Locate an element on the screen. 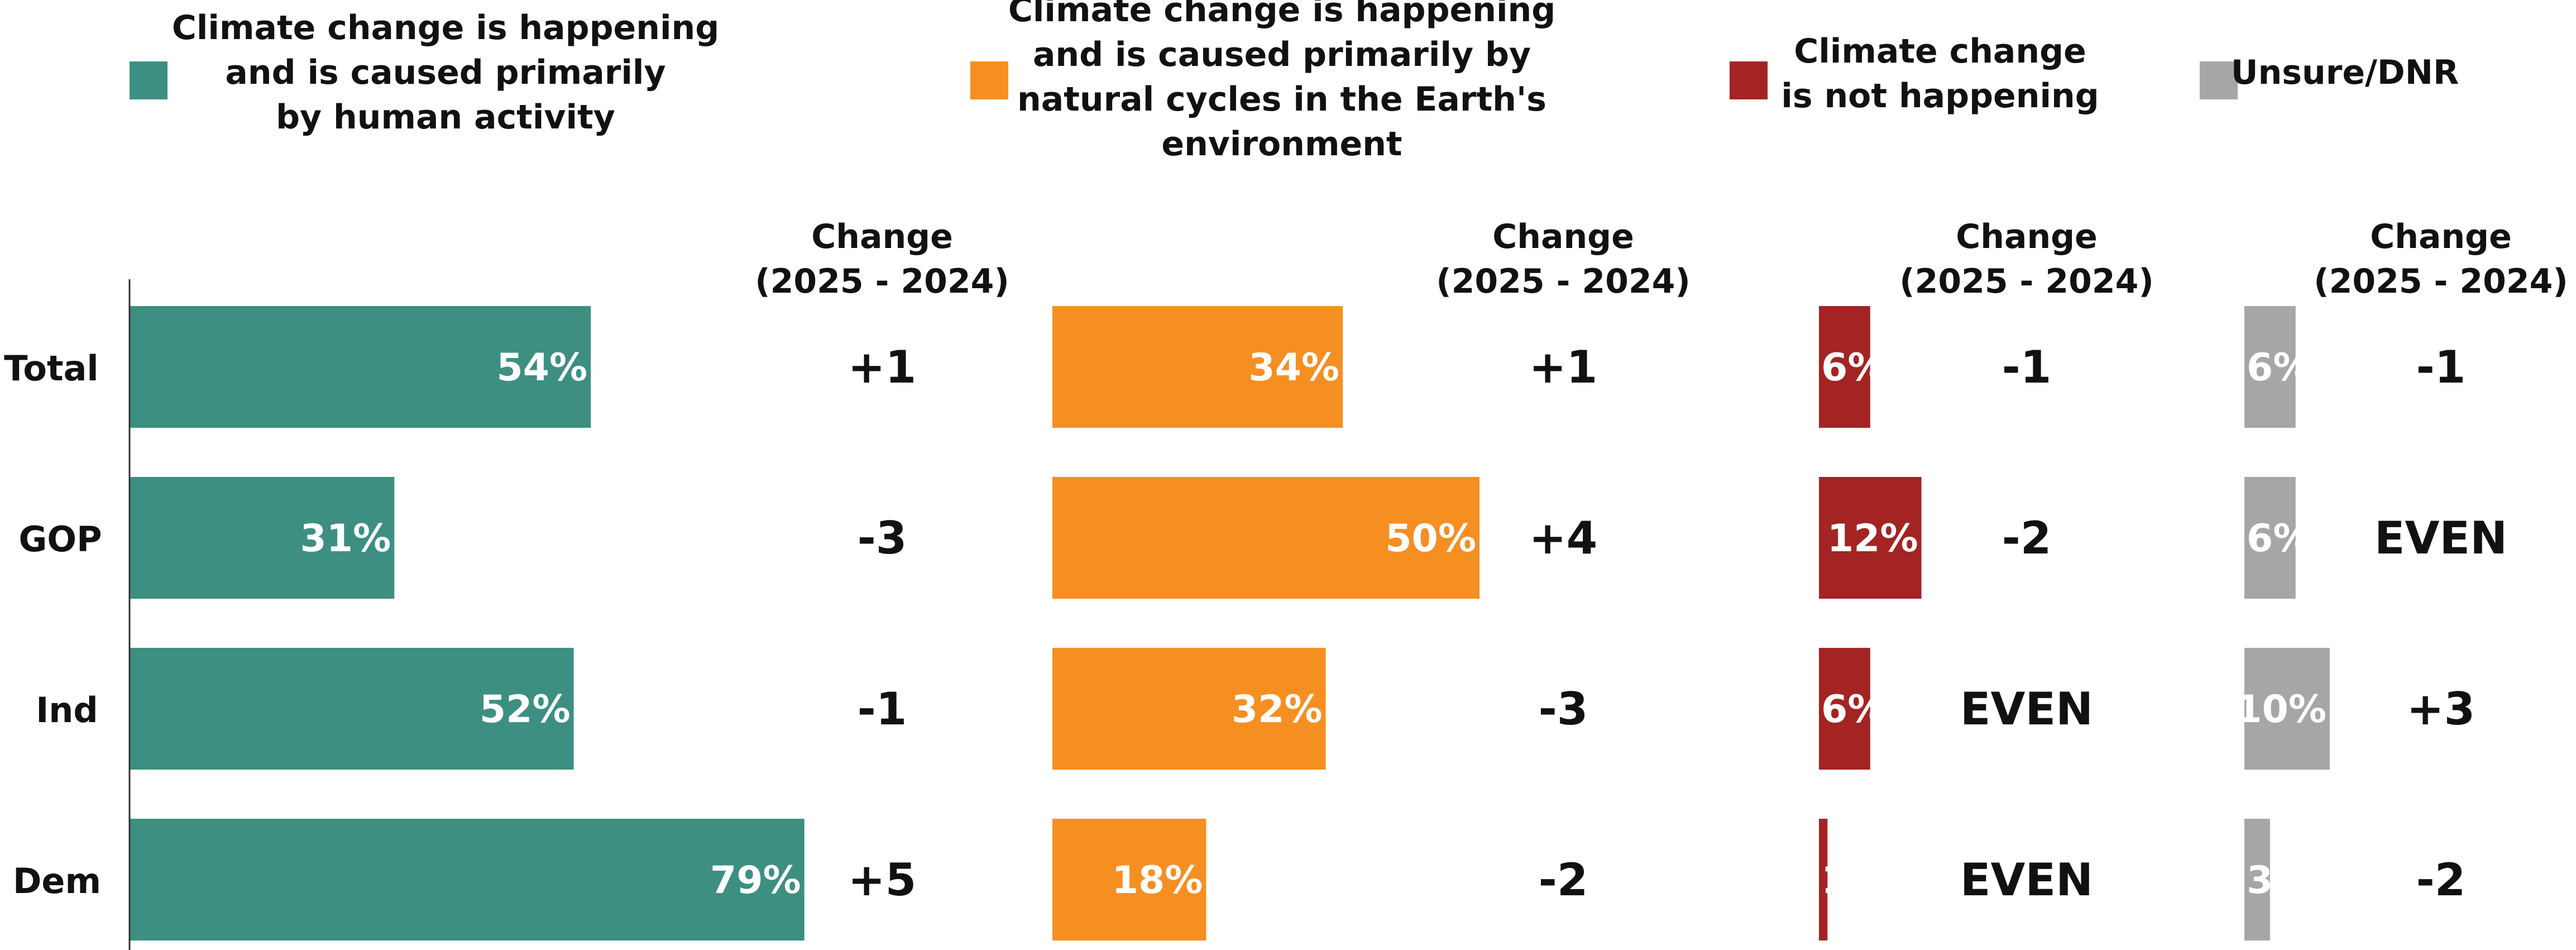 This screenshot has width=2576, height=950. legend-label-line: Unsure/DNR is located at coordinates (2345, 72).